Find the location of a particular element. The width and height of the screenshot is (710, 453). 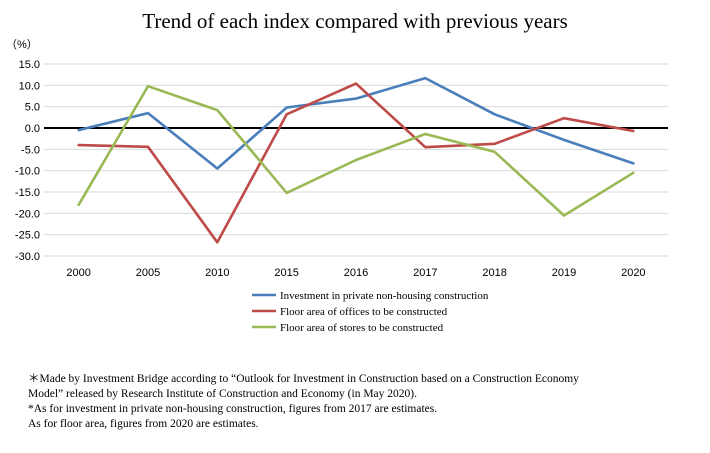

y-axis-unit-label: （%） is located at coordinates (22, 44).